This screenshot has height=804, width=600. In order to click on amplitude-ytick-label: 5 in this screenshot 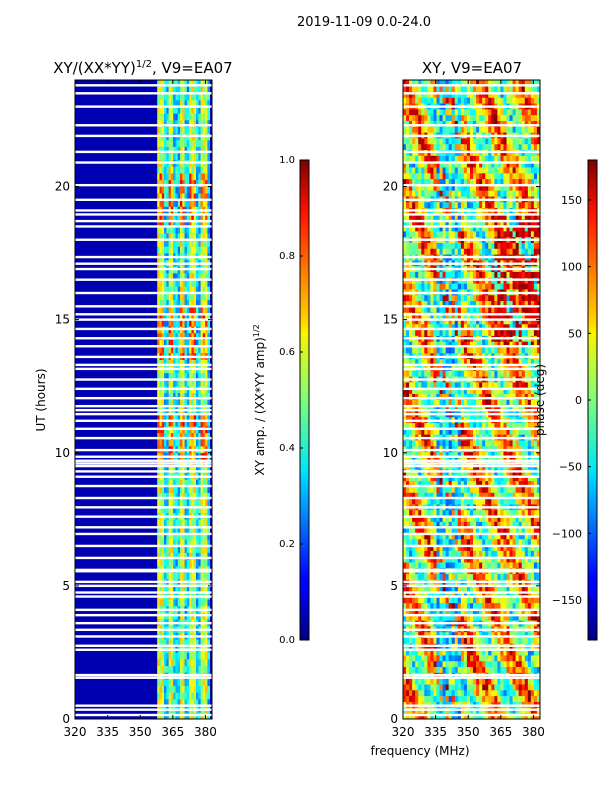, I will do `click(66, 586)`.